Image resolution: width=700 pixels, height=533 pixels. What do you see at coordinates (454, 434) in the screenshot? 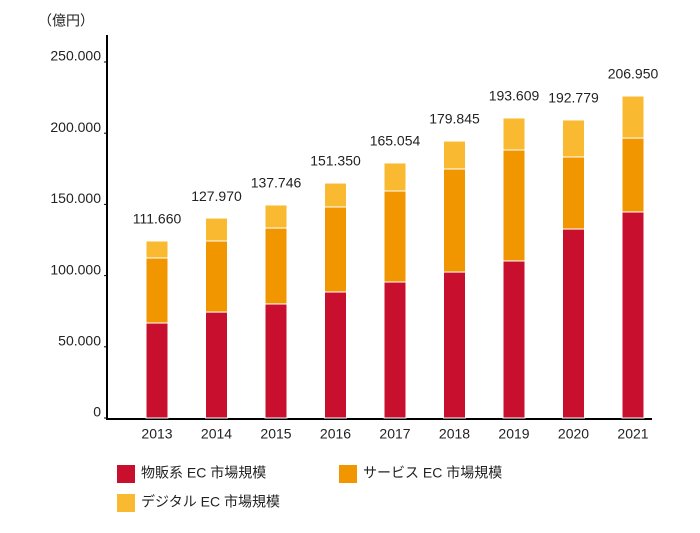
I see `x-tick-label: 2018` at bounding box center [454, 434].